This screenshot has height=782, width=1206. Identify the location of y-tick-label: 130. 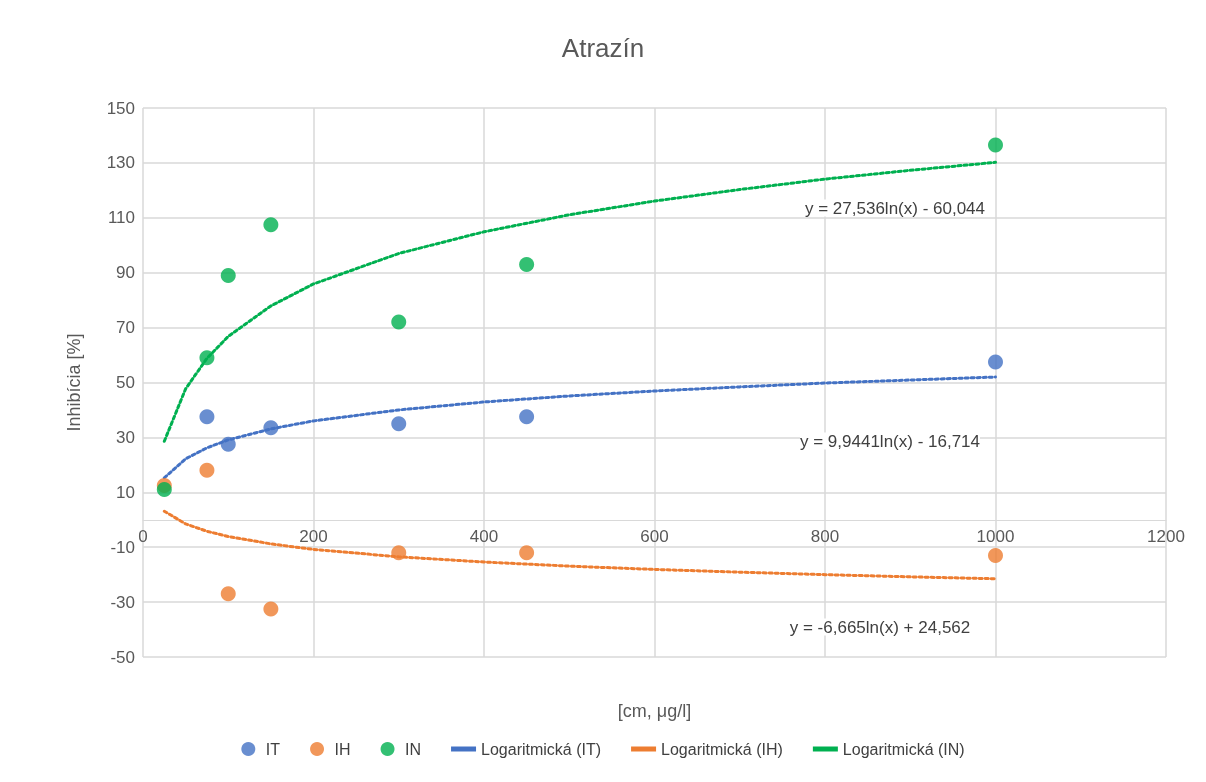
(120, 163).